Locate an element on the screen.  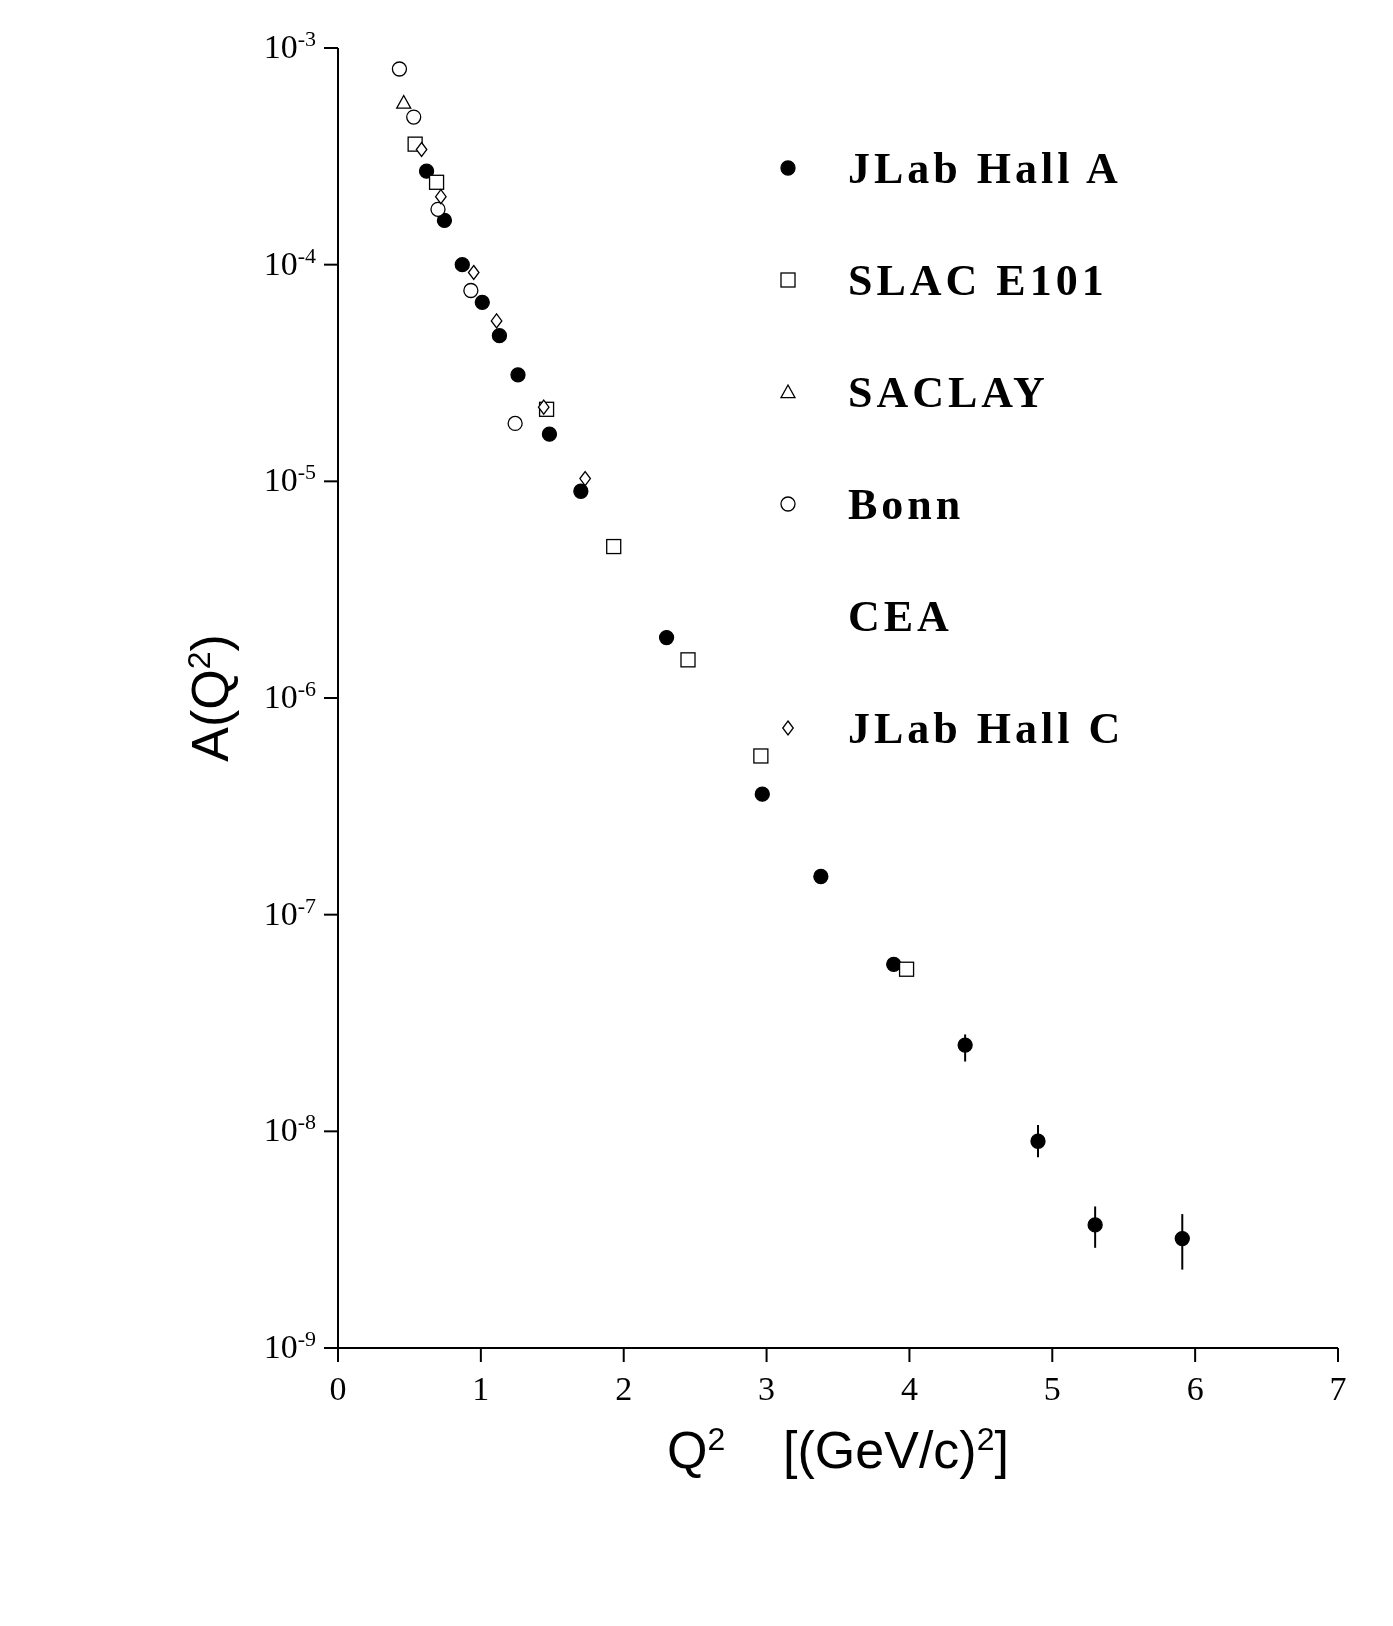
legend-label: SLAC E101 is located at coordinates (978, 280).